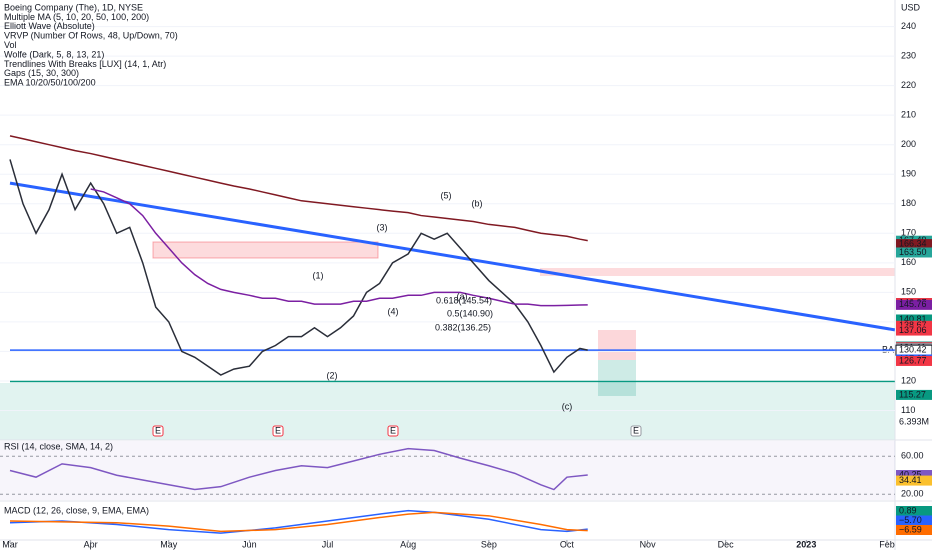  What do you see at coordinates (888, 349) in the screenshot?
I see `symbol: BA` at bounding box center [888, 349].